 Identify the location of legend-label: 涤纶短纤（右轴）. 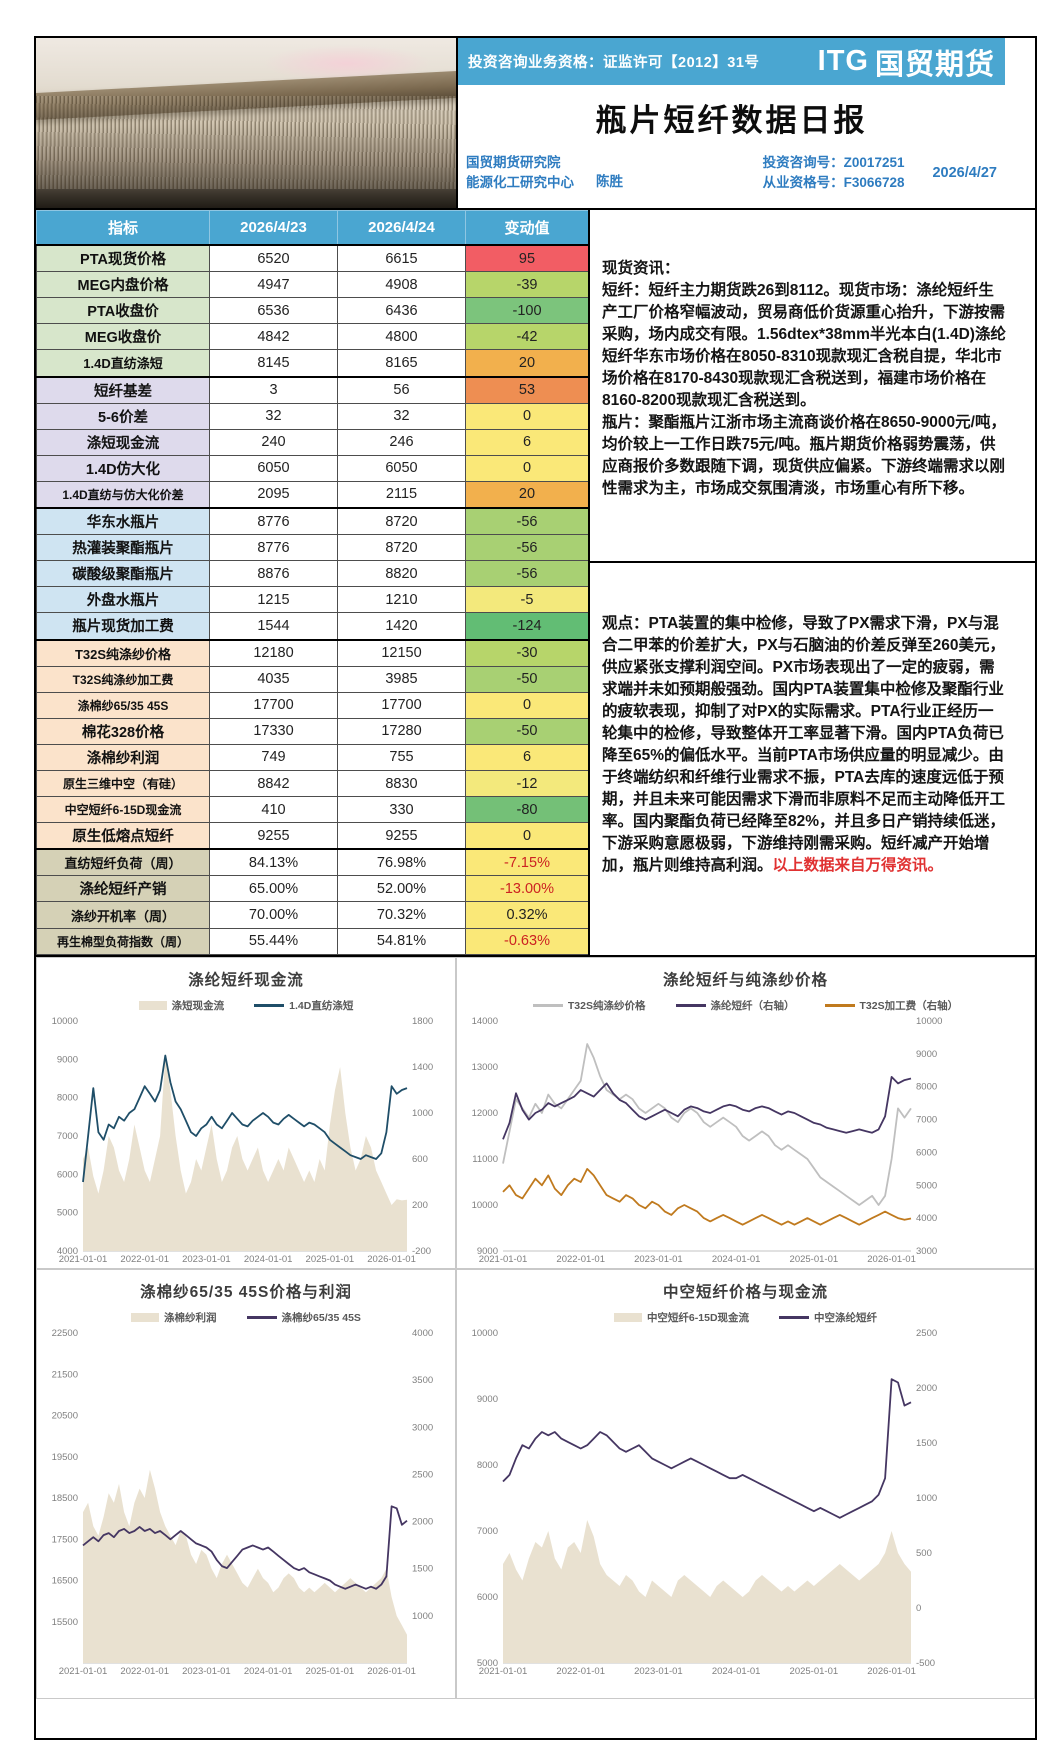
(752, 1006).